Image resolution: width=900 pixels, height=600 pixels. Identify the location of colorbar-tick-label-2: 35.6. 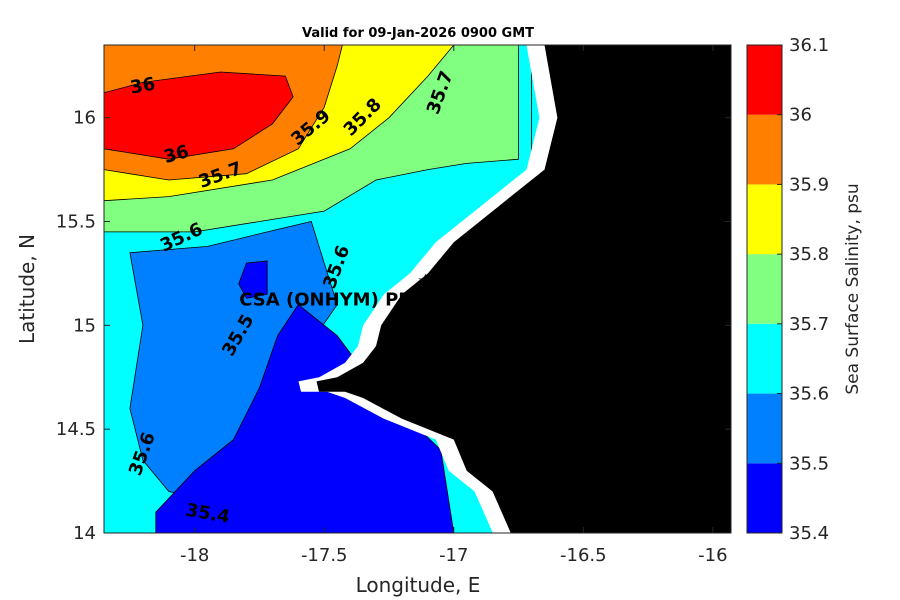
(809, 394).